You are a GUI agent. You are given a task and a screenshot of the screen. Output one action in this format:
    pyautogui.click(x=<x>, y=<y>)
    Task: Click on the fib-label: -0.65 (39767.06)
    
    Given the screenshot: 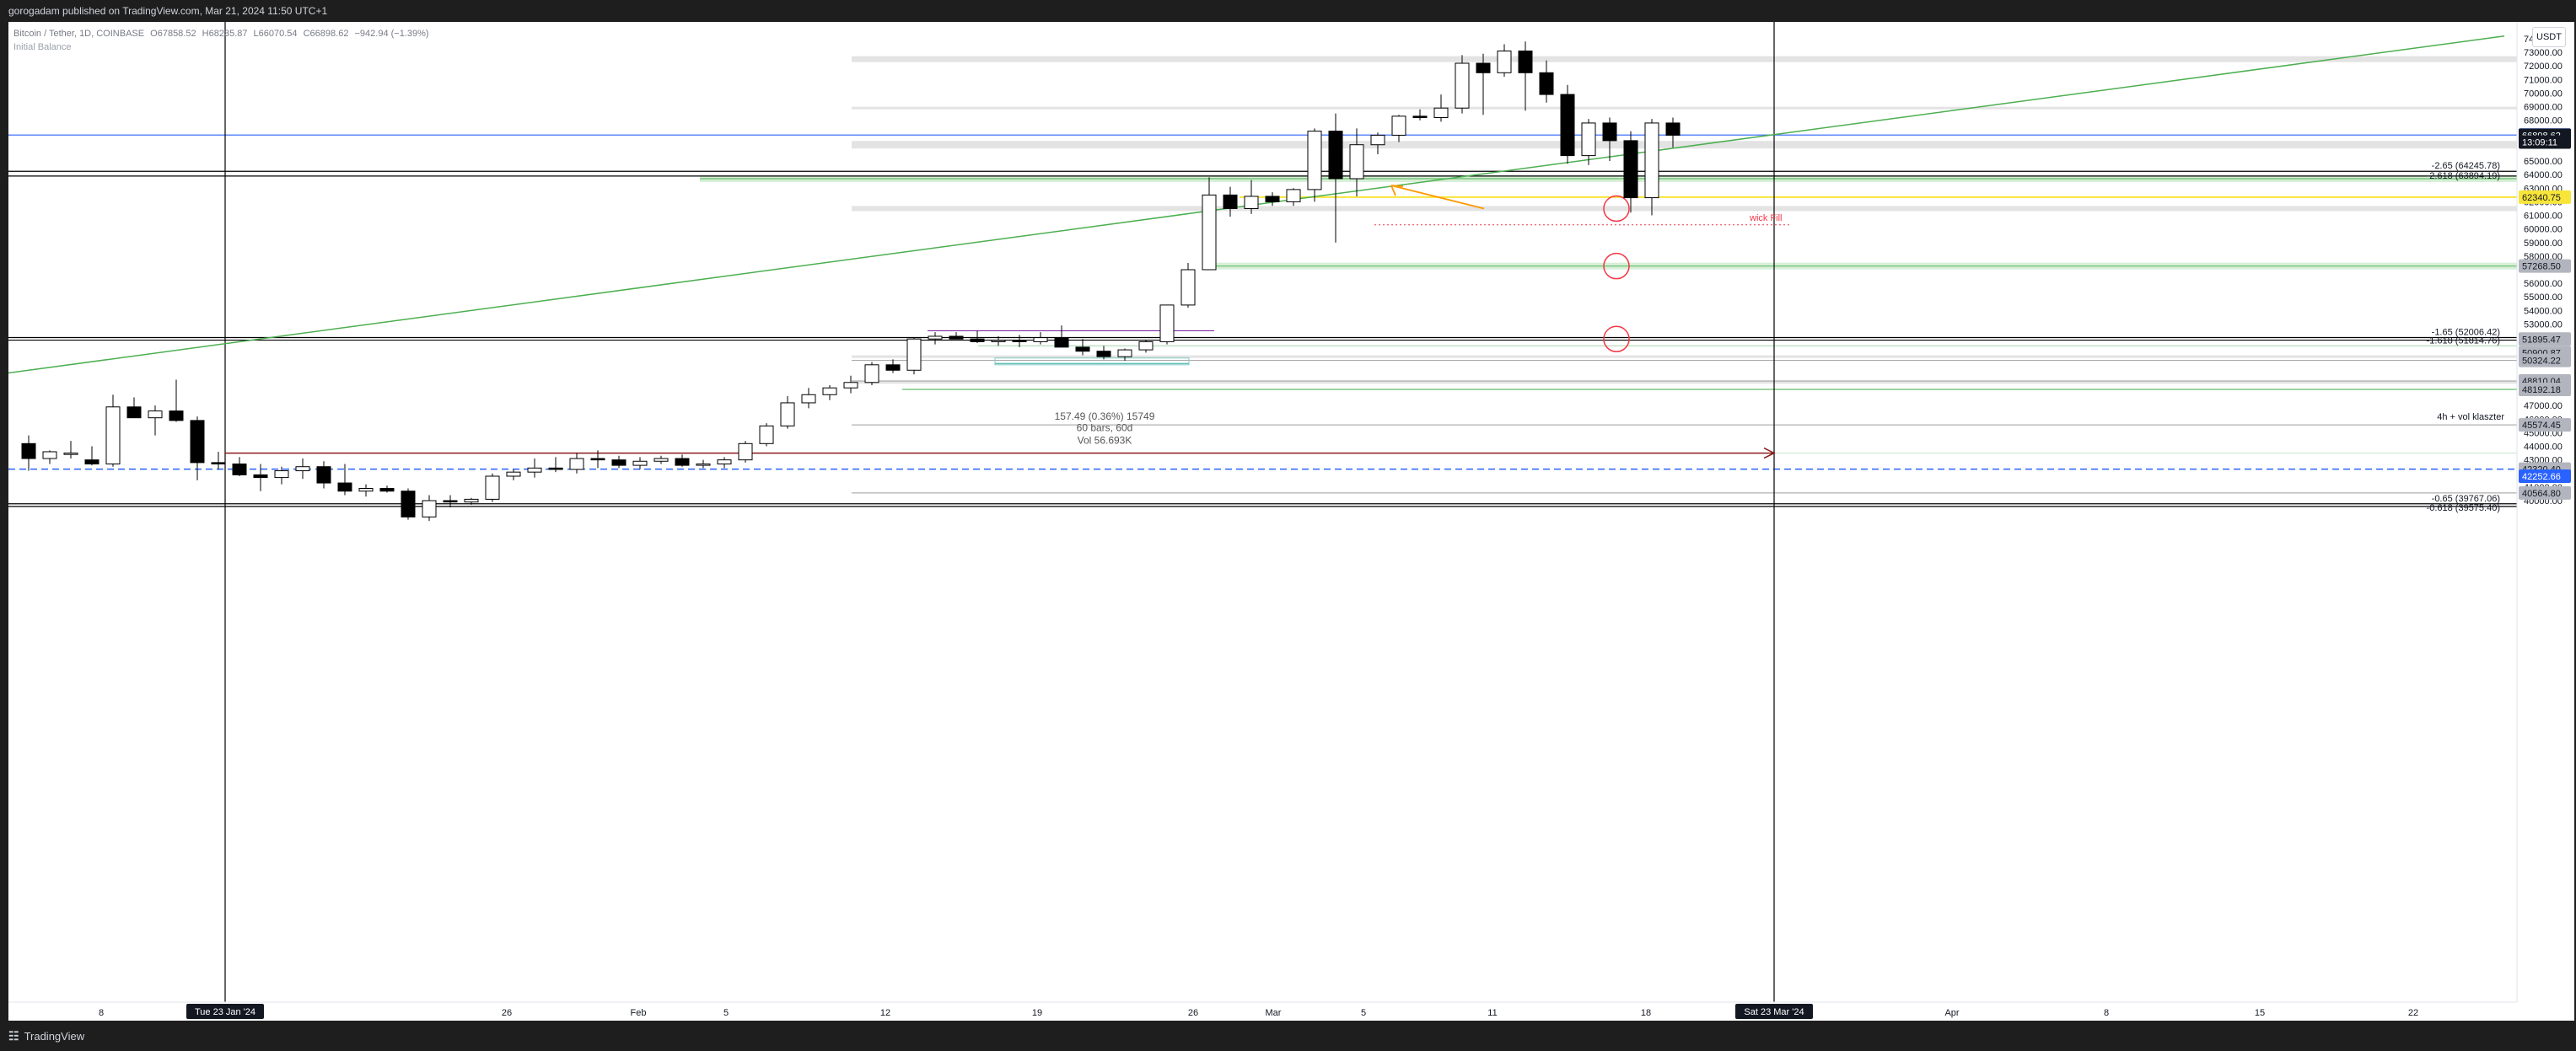 What is the action you would take?
    pyautogui.click(x=2466, y=499)
    